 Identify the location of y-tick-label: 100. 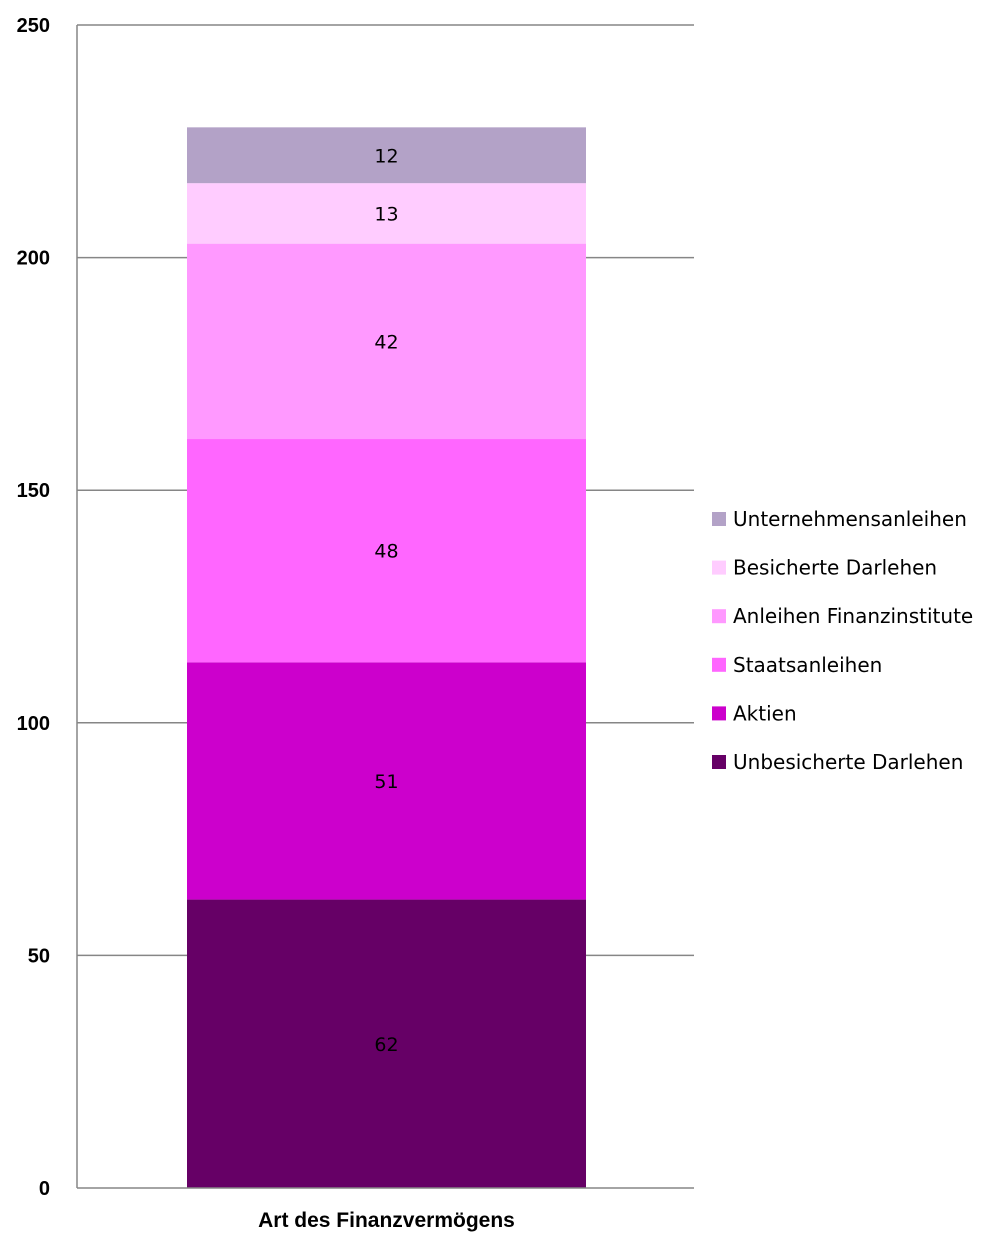
(33, 724).